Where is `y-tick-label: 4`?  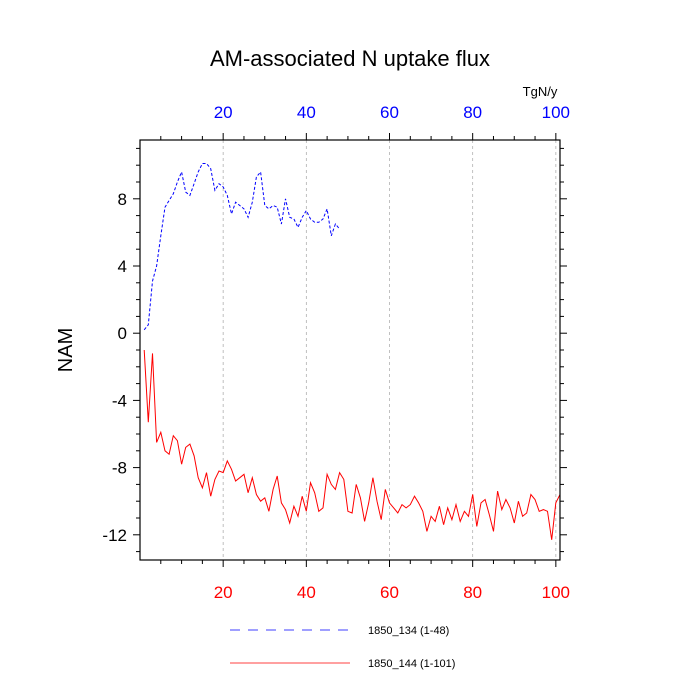 y-tick-label: 4 is located at coordinates (122, 266).